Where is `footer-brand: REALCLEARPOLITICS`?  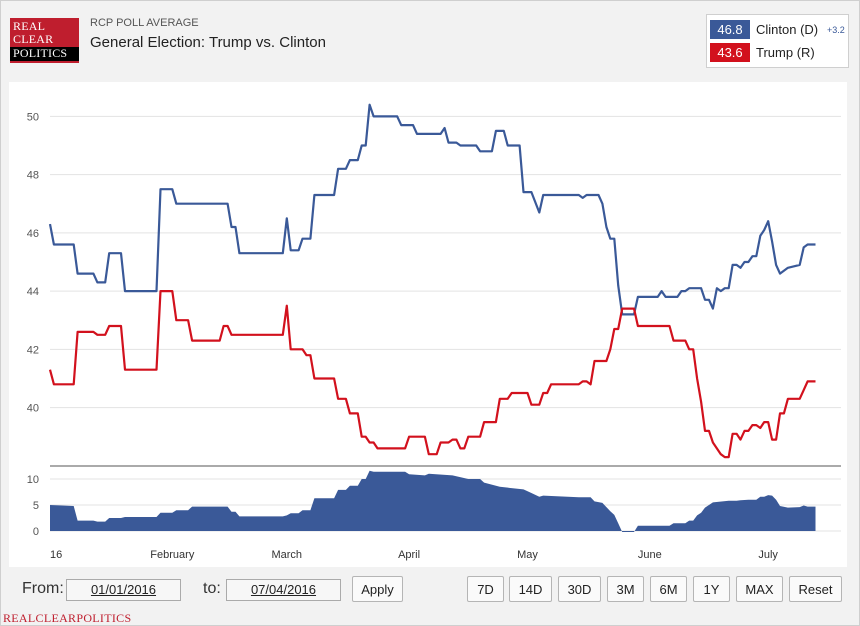 footer-brand: REALCLEARPOLITICS is located at coordinates (67, 618).